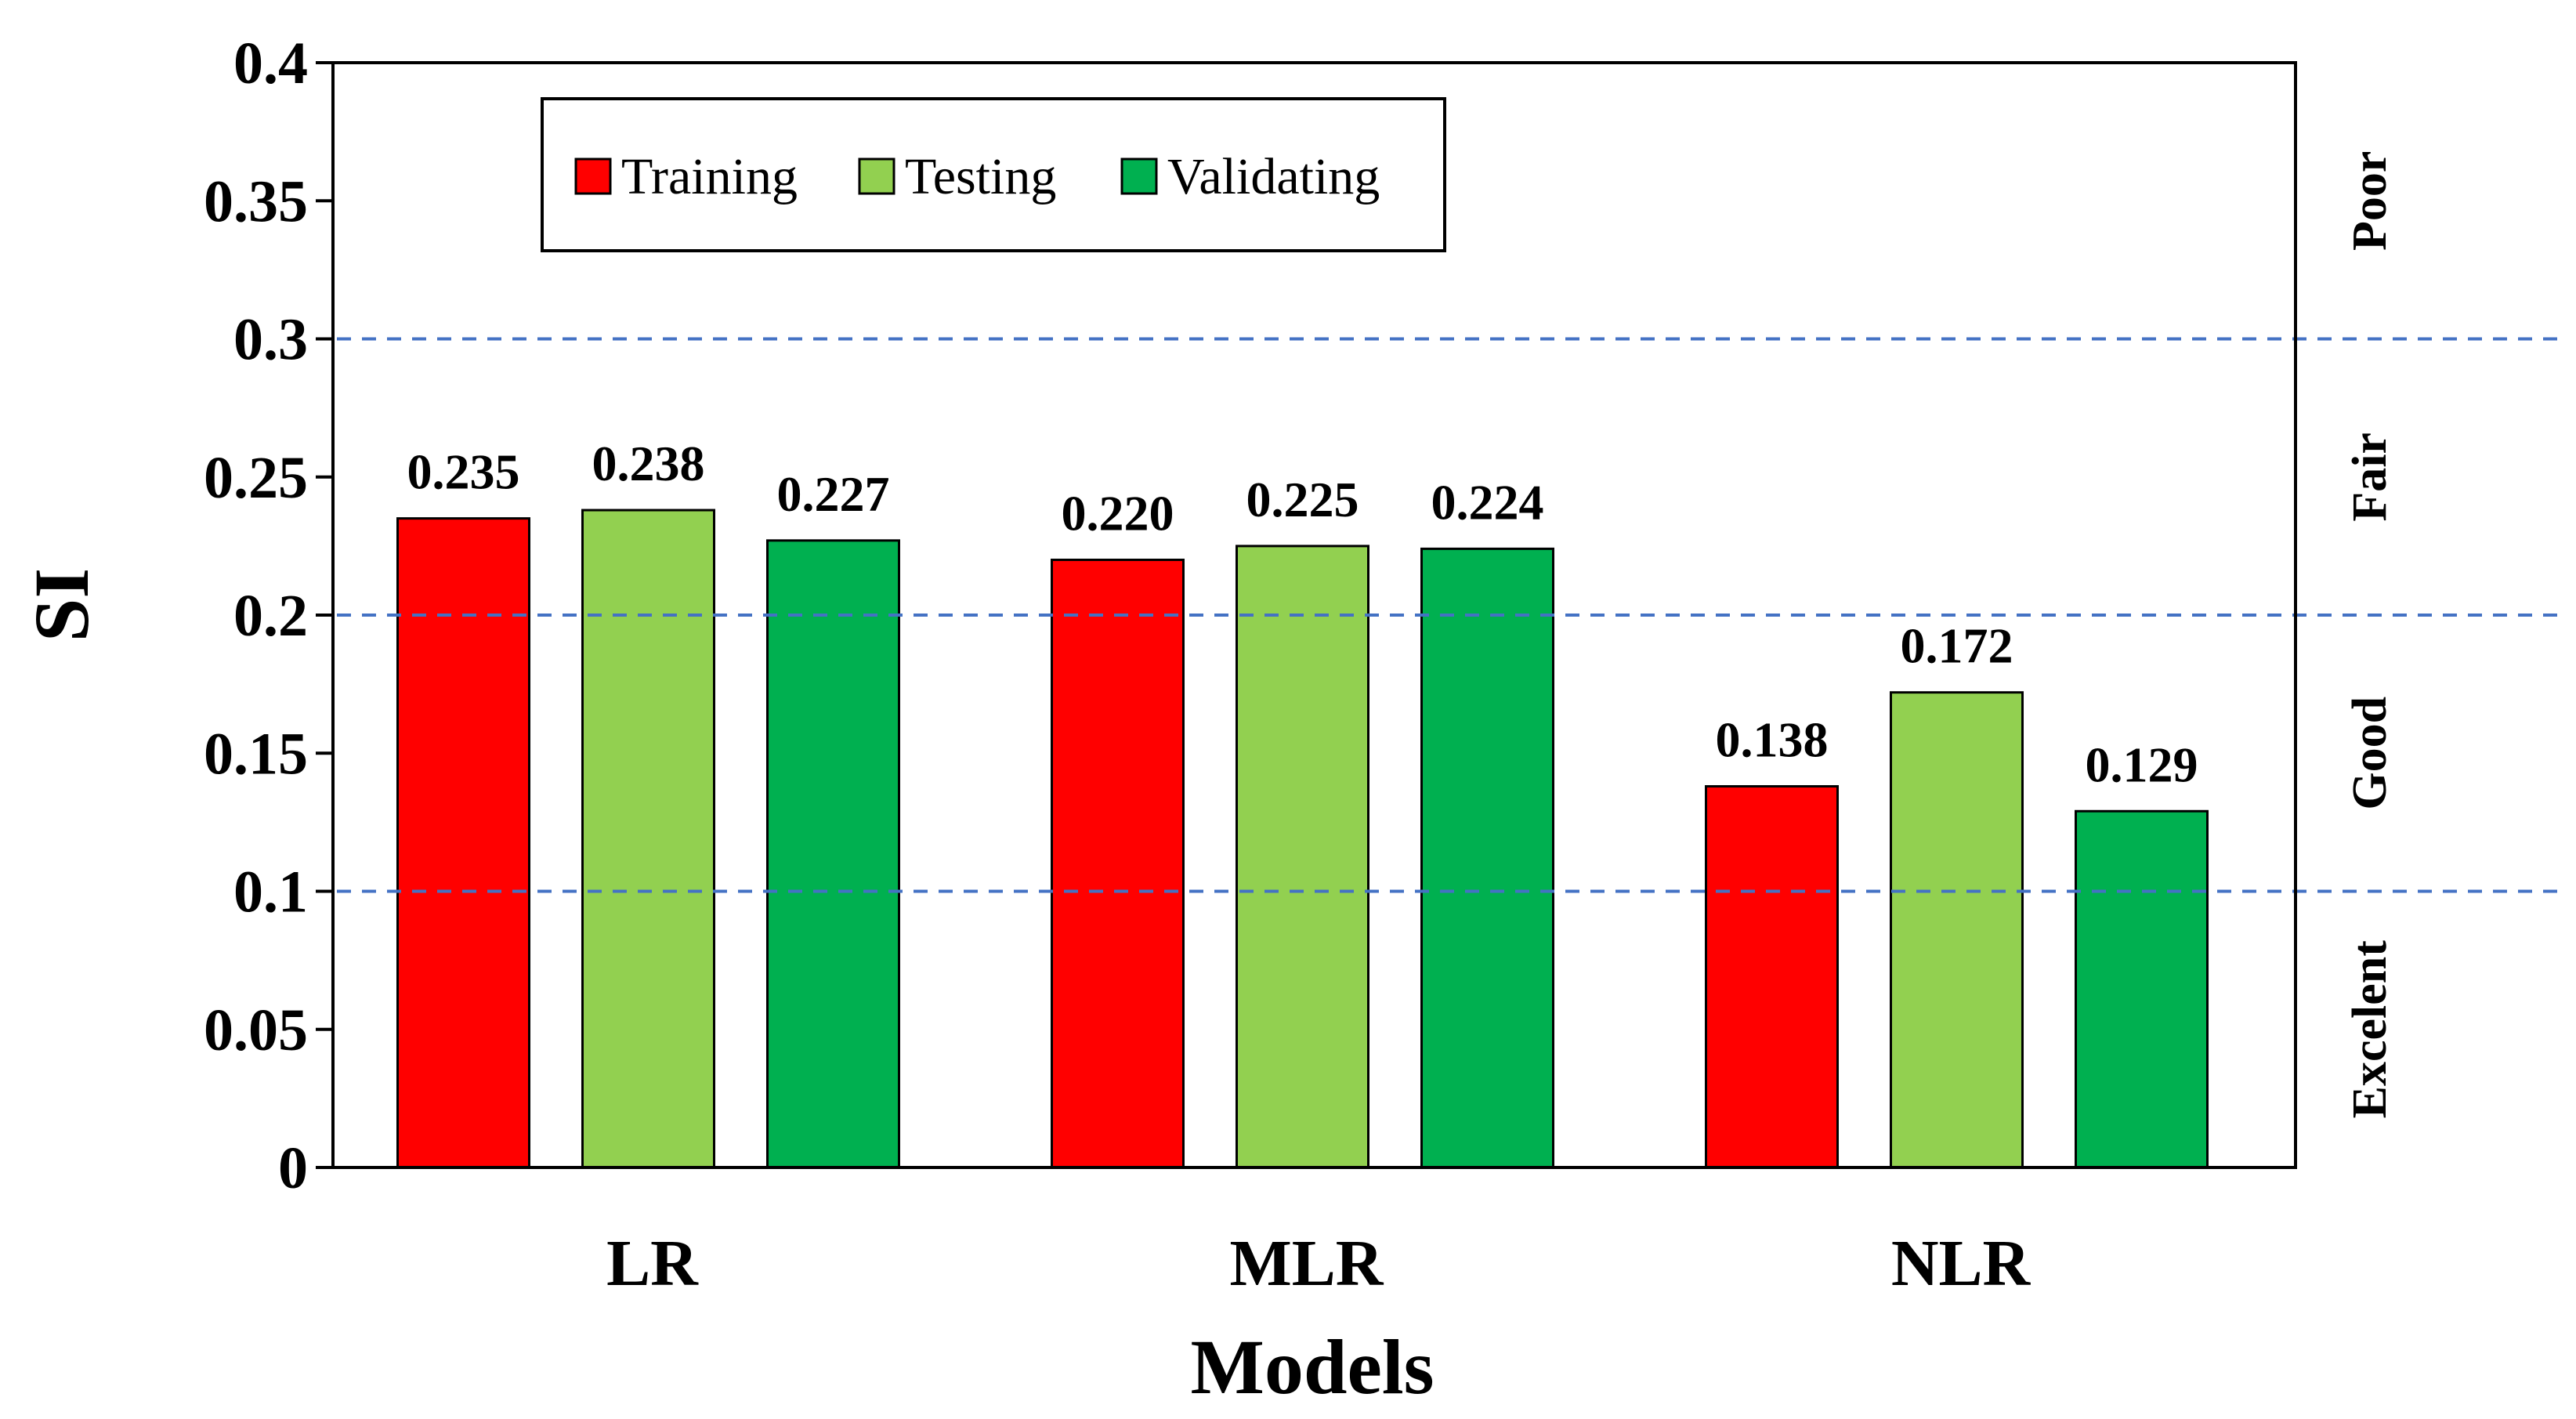 This screenshot has height=1419, width=2576. Describe the element at coordinates (2142, 764) in the screenshot. I see `data-label-nlr-validating: 0.129` at that location.